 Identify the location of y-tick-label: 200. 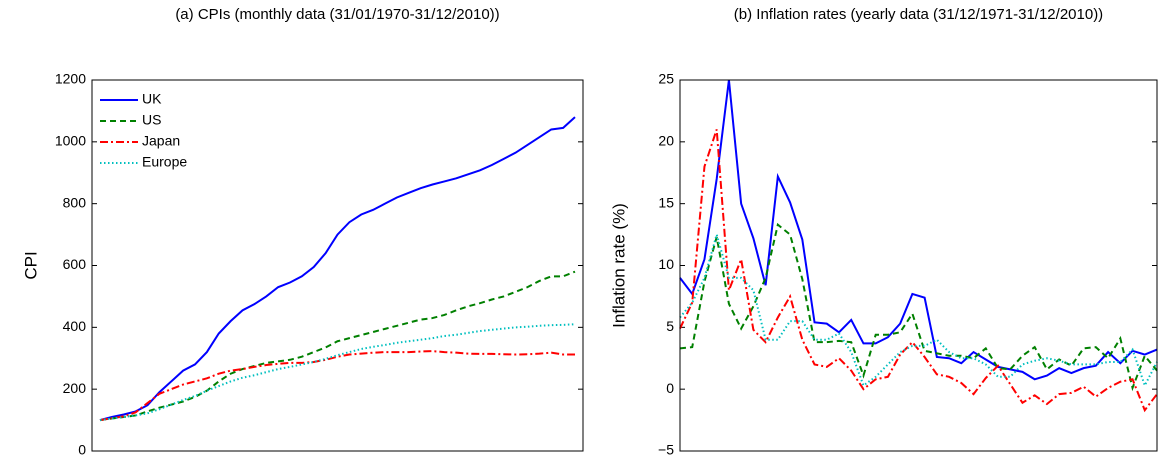
(75, 388).